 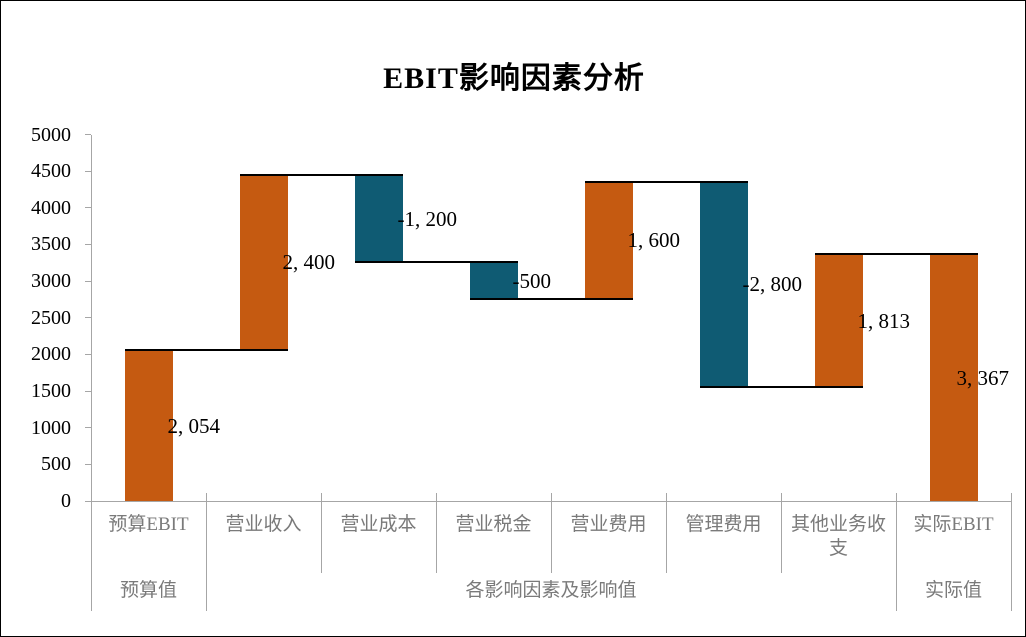 What do you see at coordinates (51, 427) in the screenshot?
I see `y-axis-tick-label: 1000` at bounding box center [51, 427].